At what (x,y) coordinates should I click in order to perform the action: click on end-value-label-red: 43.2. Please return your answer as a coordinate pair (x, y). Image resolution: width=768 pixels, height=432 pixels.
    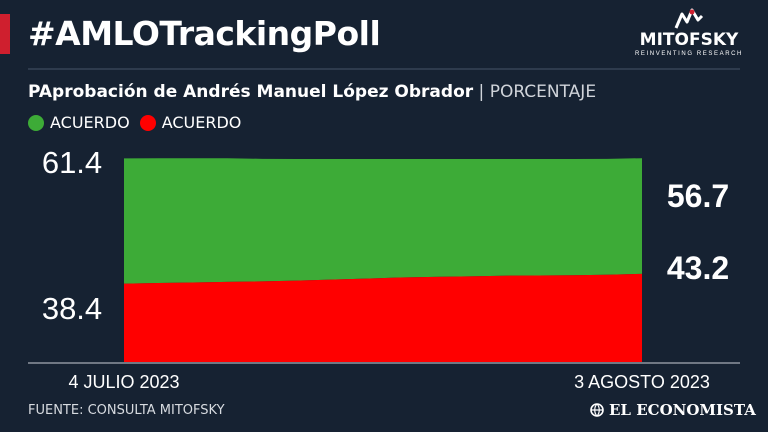
    Looking at the image, I should click on (698, 268).